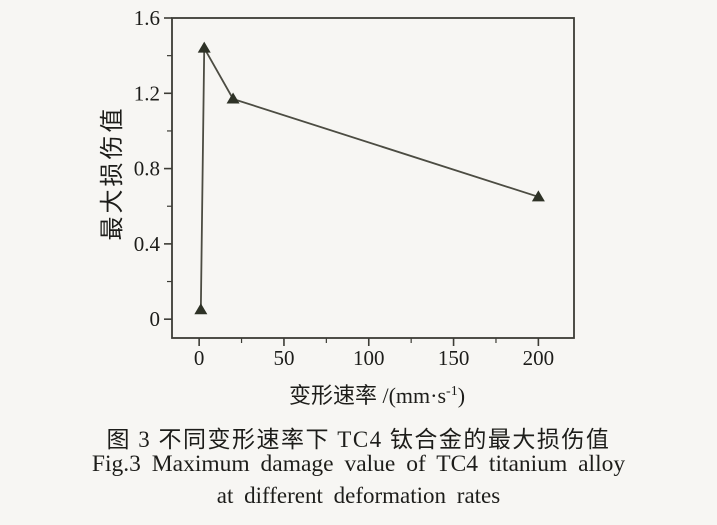  I want to click on x-tick-label: 150, so click(454, 358).